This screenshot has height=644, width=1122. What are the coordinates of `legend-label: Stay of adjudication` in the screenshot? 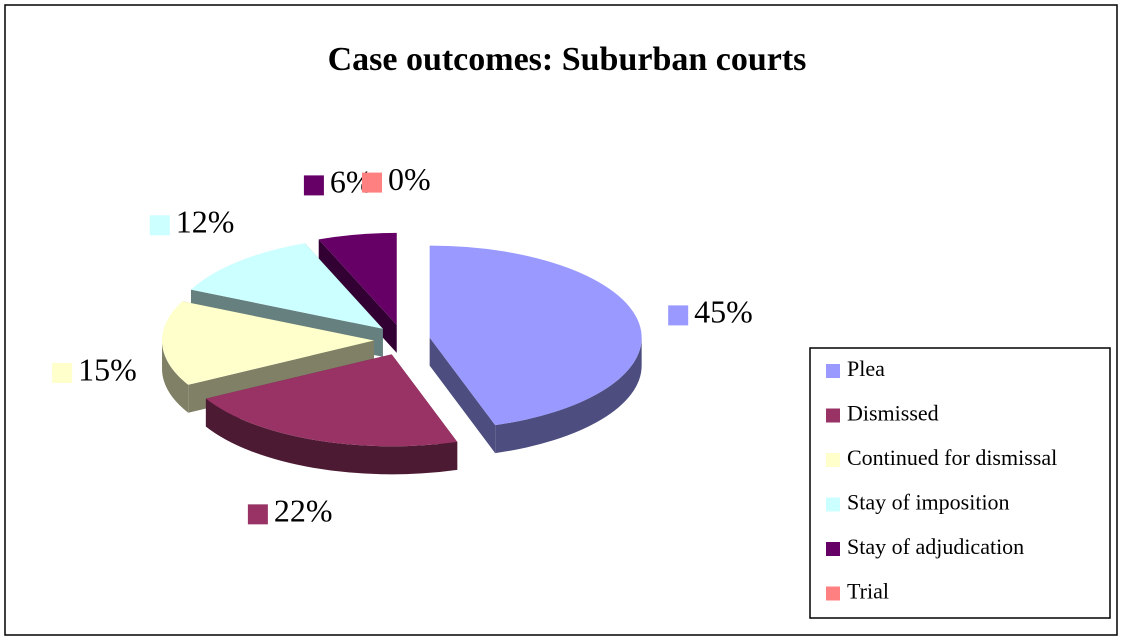 It's located at (935, 546).